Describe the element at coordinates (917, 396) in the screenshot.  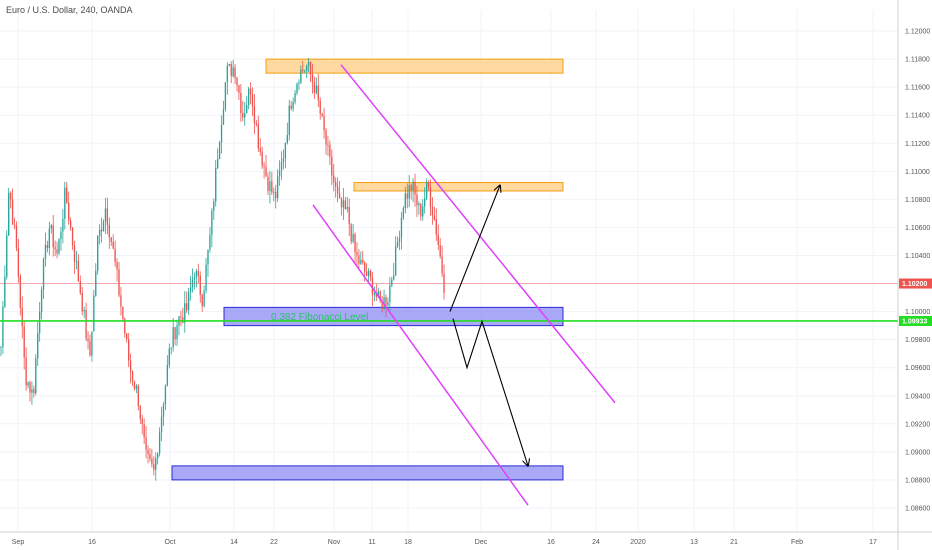
I see `y-tick-label: 1.09400` at that location.